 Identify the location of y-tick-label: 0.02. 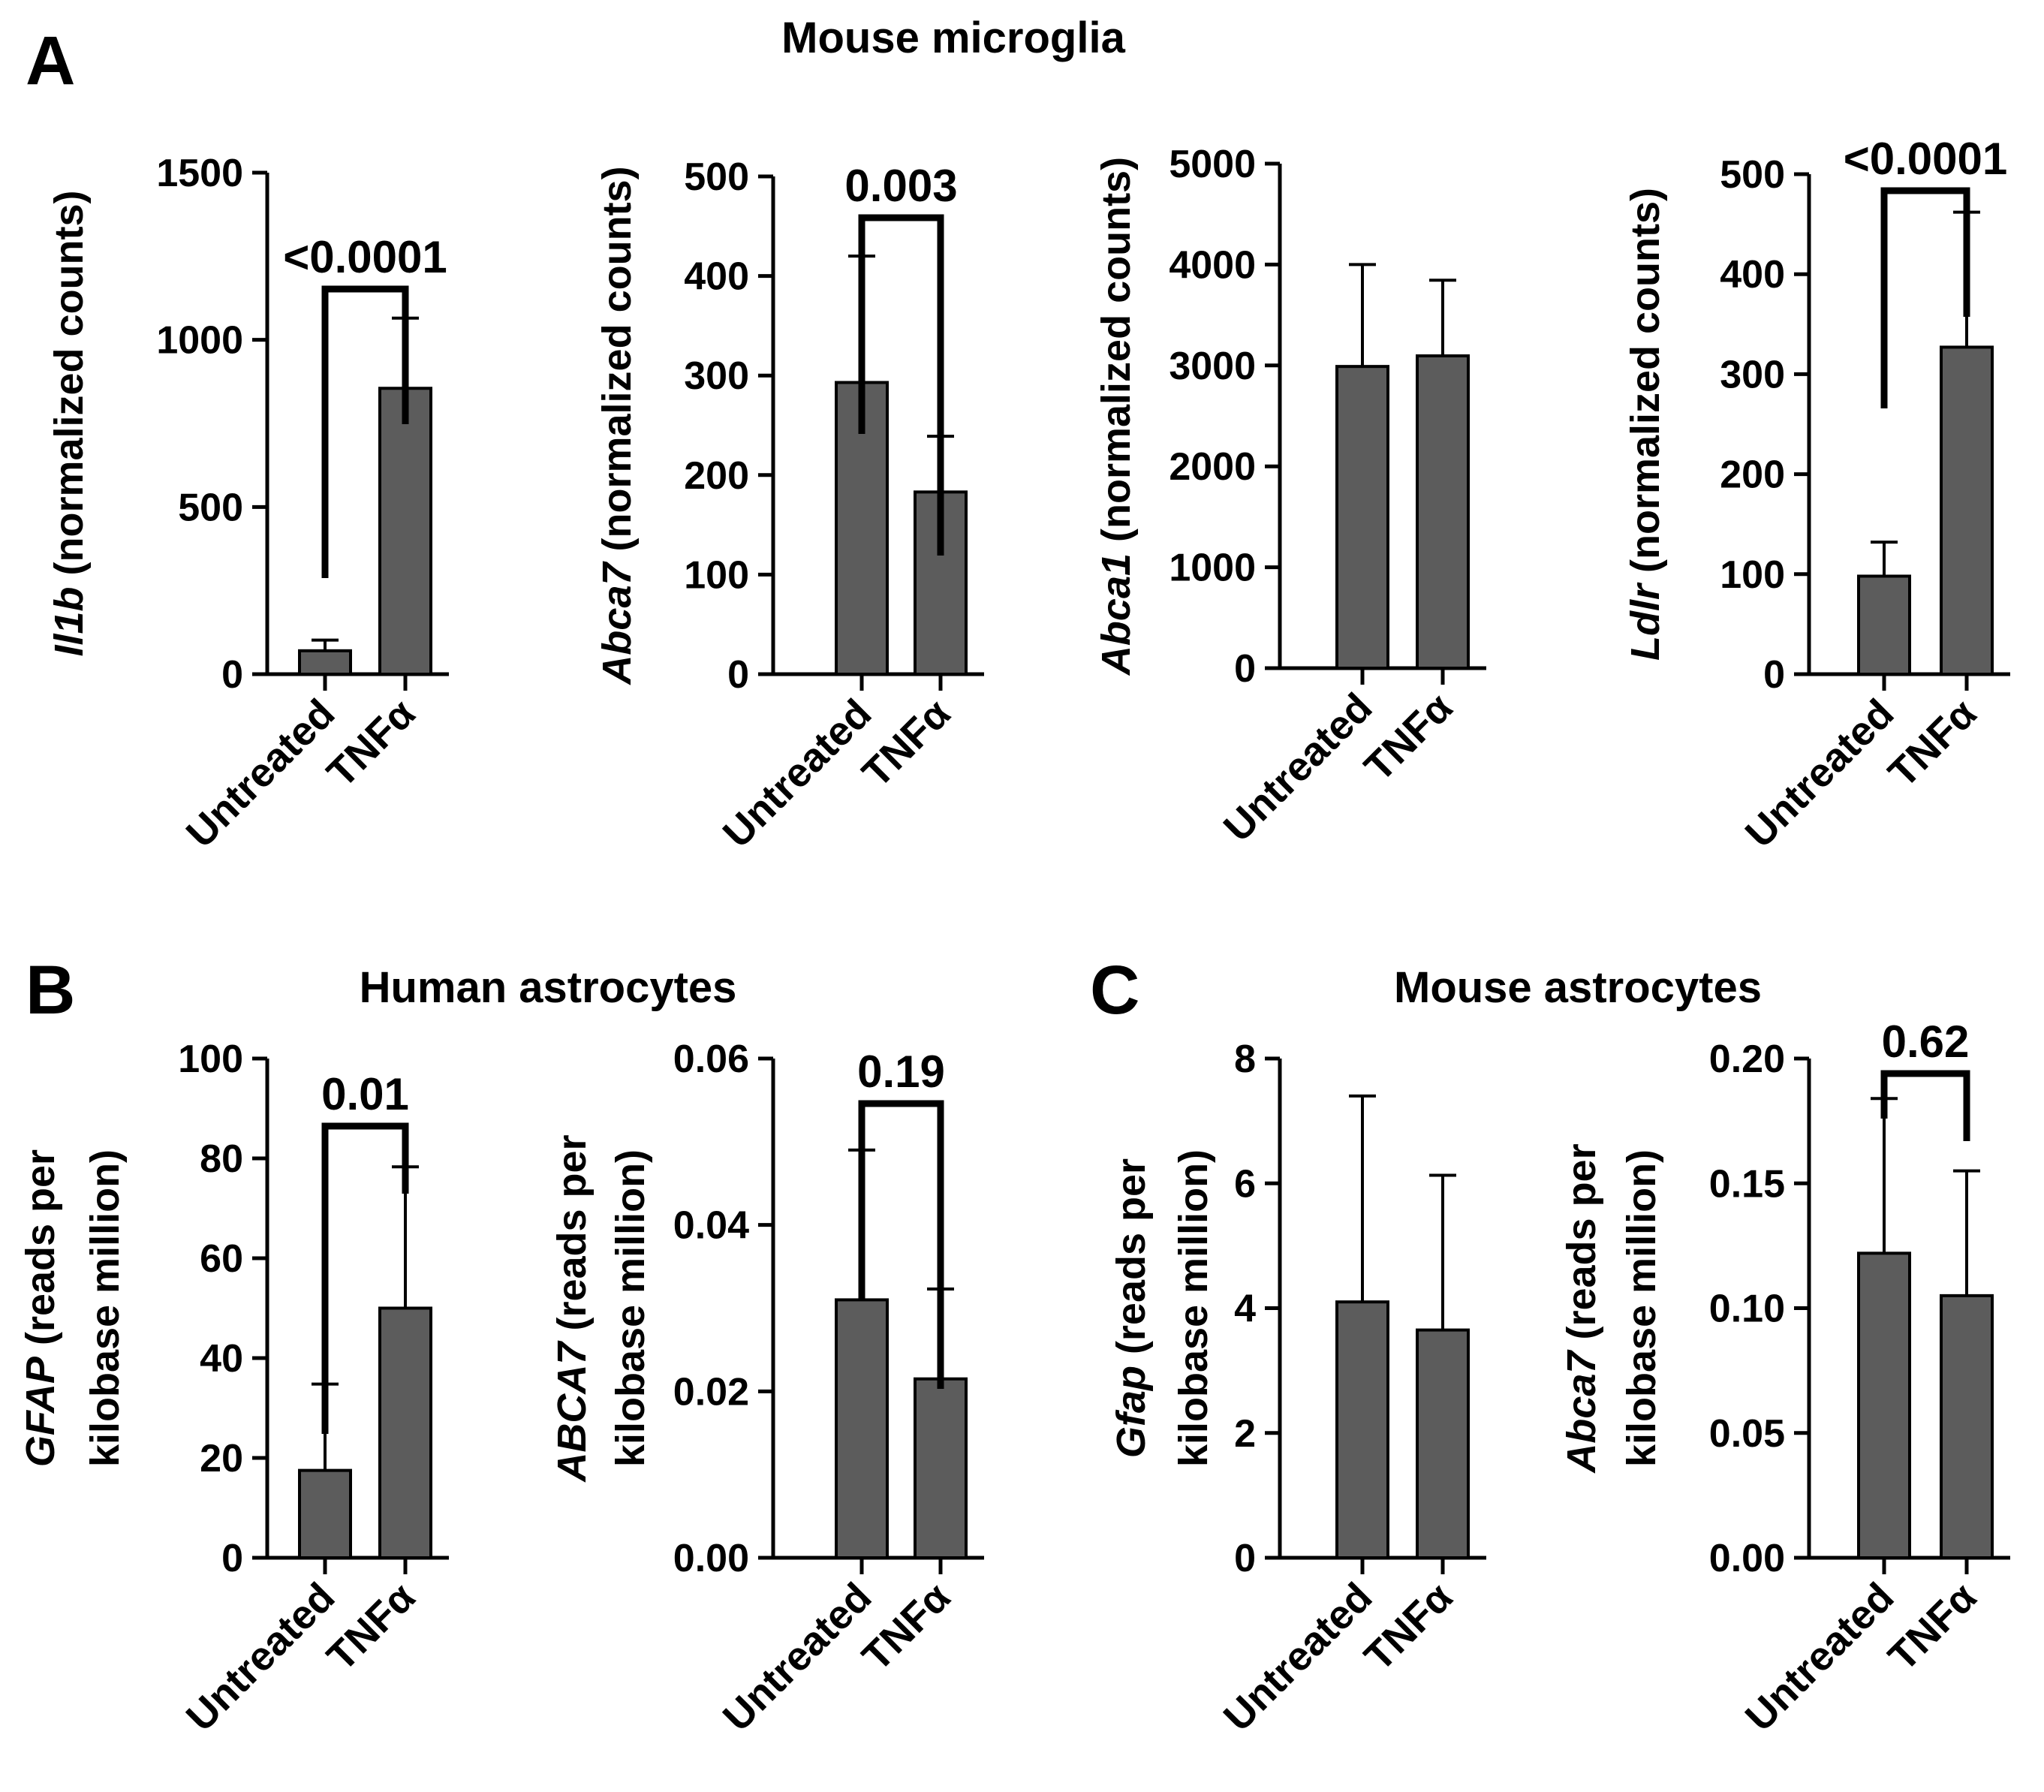
(711, 1392).